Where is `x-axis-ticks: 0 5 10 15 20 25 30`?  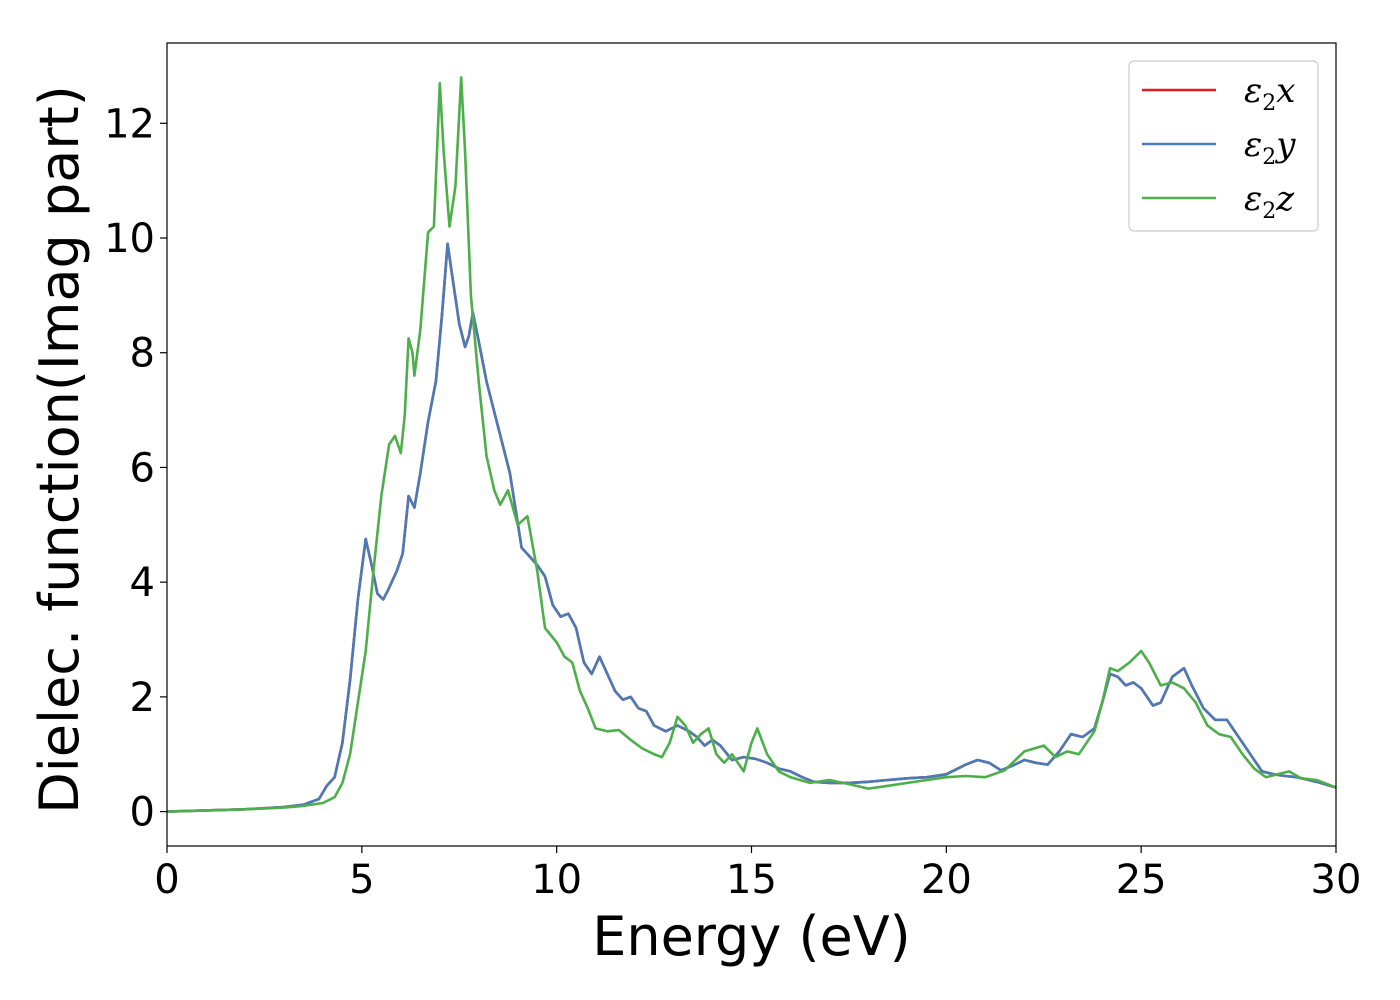 x-axis-ticks: 0 5 10 15 20 25 30 is located at coordinates (757, 874).